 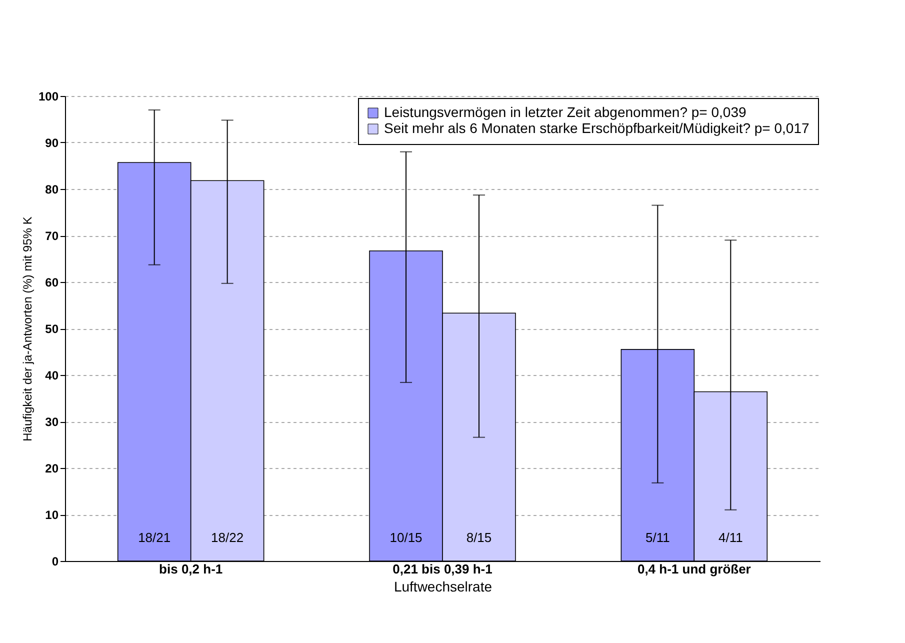 What do you see at coordinates (52, 515) in the screenshot?
I see `y-tick-label: 10` at bounding box center [52, 515].